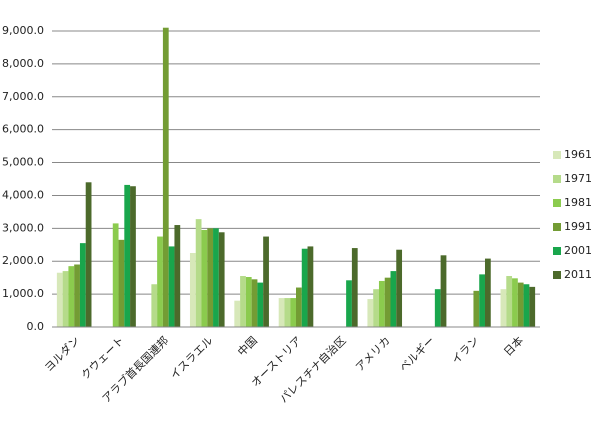 The image size is (600, 430). I want to click on y-tick-label: 1,000.0, so click(23, 293).